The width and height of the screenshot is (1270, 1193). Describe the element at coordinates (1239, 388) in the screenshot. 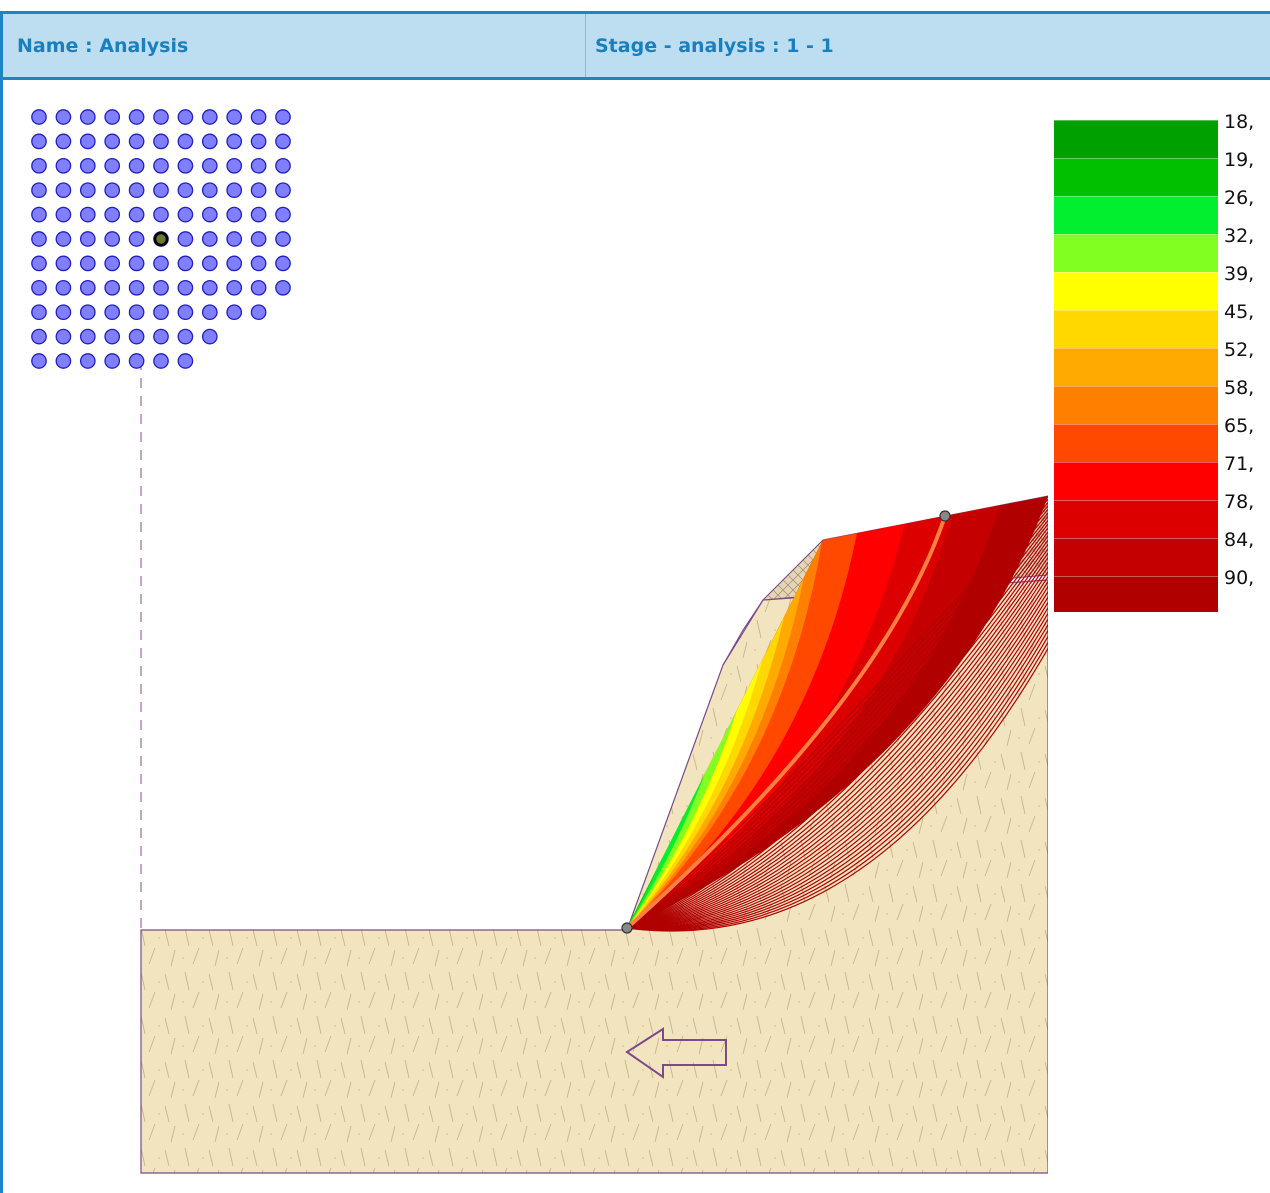

I see `legend-label: 58,` at that location.